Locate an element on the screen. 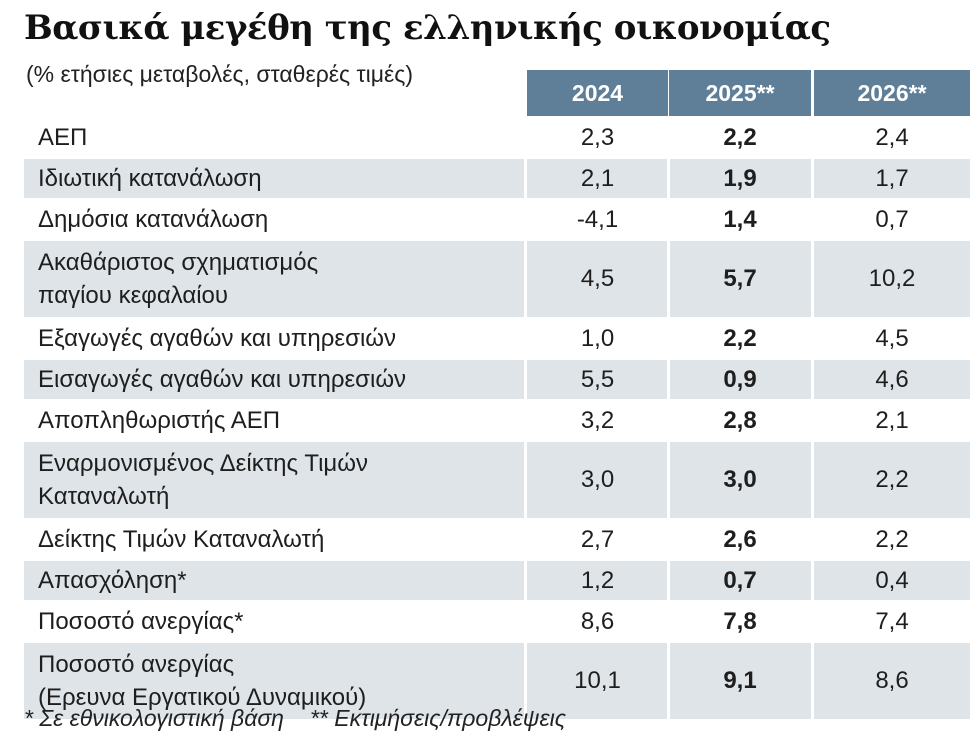 Image resolution: width=980 pixels, height=751 pixels. table-row: Ποσοστό ανεργίας* 8,6 7,8 7,4 is located at coordinates (497, 621).